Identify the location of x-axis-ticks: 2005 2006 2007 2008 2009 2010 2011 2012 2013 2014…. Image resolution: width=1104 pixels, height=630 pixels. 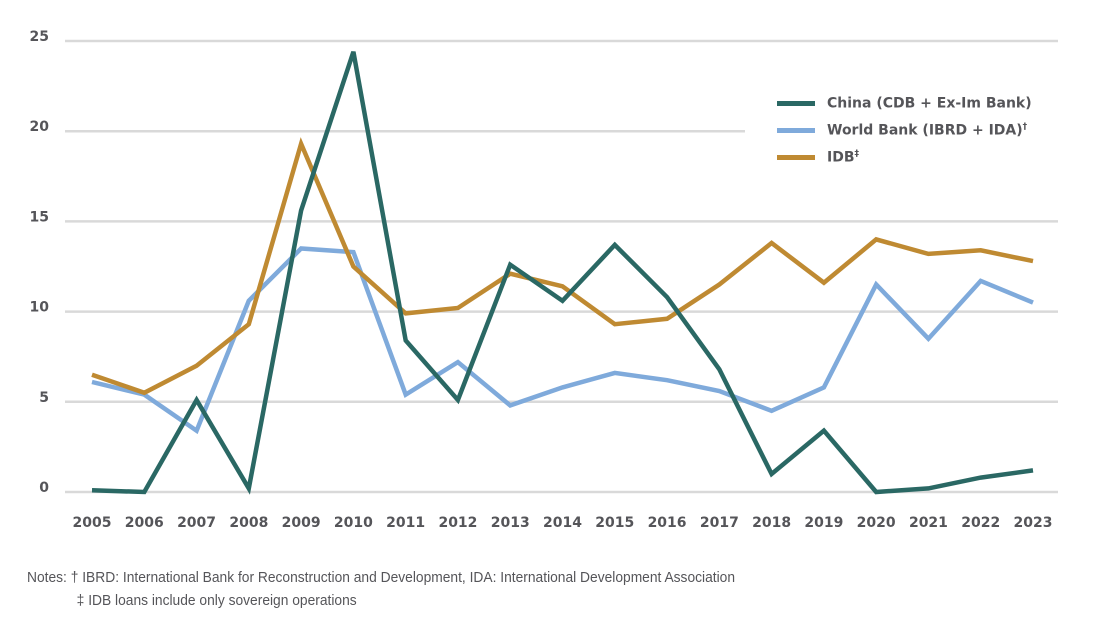
(563, 523).